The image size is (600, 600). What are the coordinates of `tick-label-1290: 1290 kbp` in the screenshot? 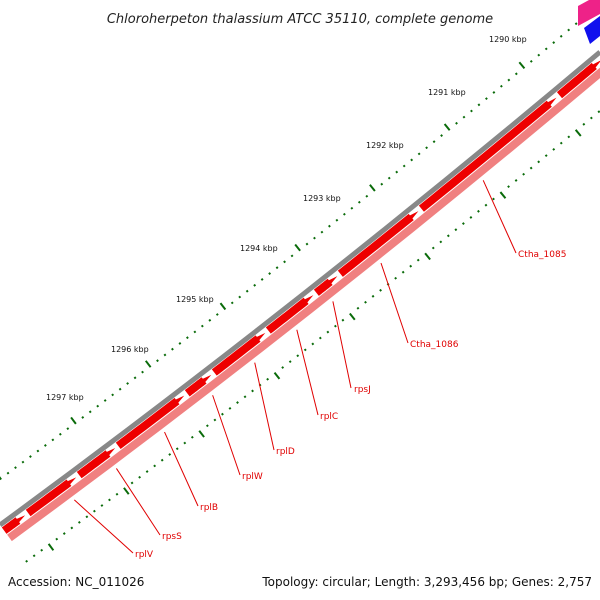 It's located at (508, 39).